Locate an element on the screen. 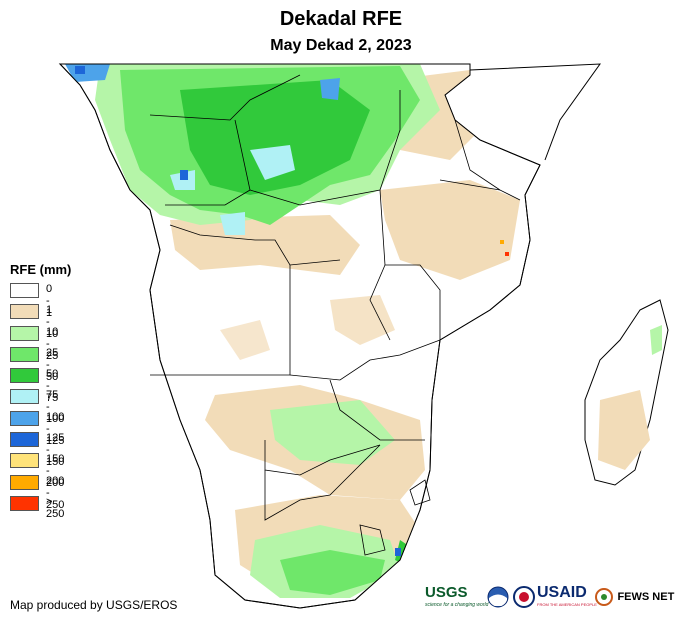 This screenshot has height=624, width=682. legend-label: 125 - 150 is located at coordinates (55, 450).